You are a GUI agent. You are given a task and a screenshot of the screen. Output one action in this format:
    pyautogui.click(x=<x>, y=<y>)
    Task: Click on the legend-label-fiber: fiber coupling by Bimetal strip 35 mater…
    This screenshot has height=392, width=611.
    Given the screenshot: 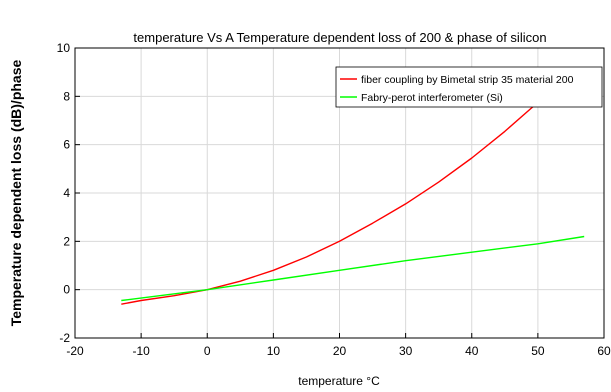 What is the action you would take?
    pyautogui.click(x=467, y=80)
    